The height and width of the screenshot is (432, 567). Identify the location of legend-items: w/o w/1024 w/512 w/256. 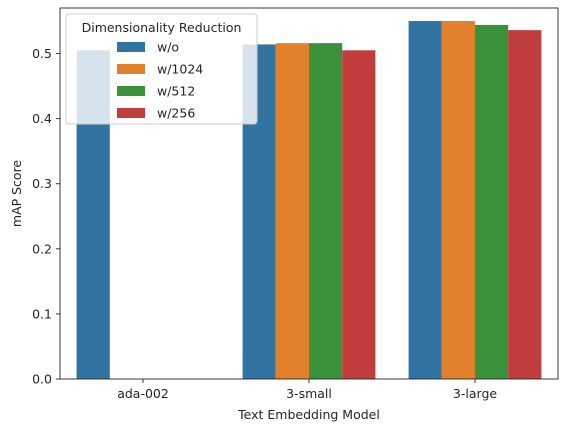
(160, 80).